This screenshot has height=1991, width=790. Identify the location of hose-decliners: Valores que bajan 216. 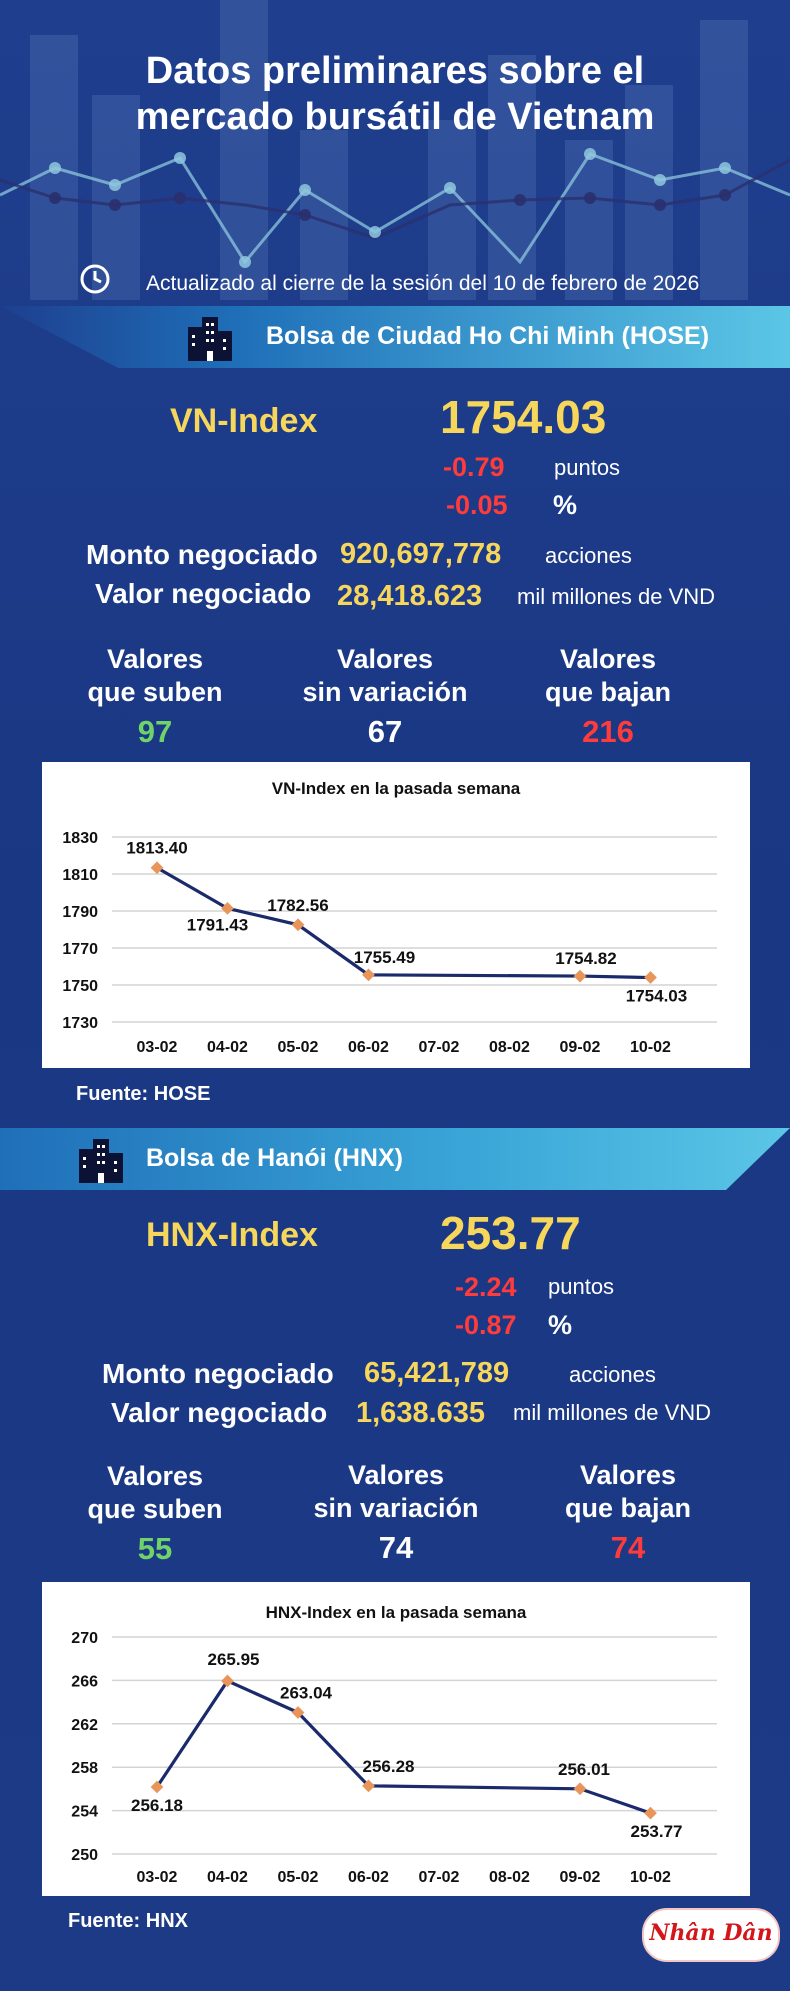
(608, 695).